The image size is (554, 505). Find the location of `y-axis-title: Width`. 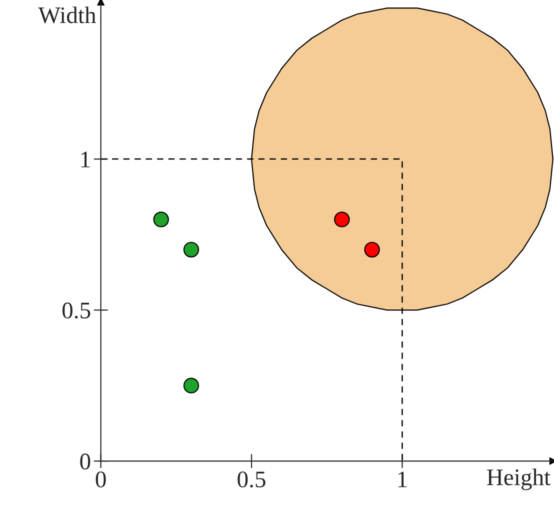

y-axis-title: Width is located at coordinates (67, 15).